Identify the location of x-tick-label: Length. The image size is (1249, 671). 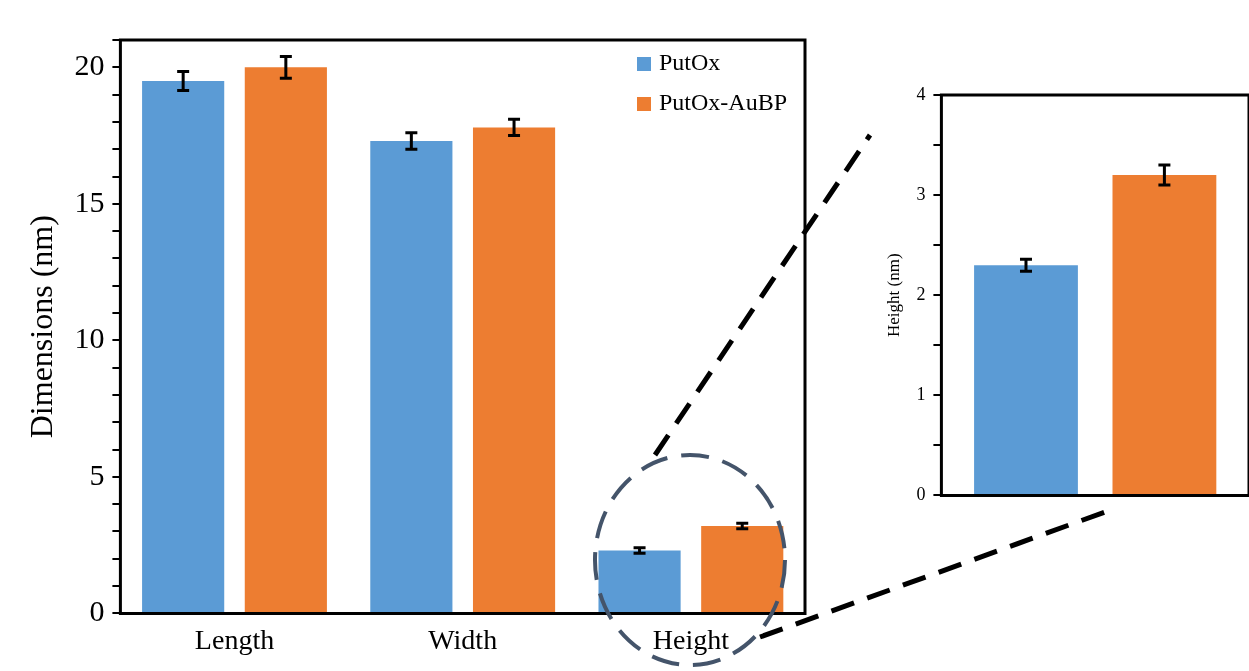
(234, 639).